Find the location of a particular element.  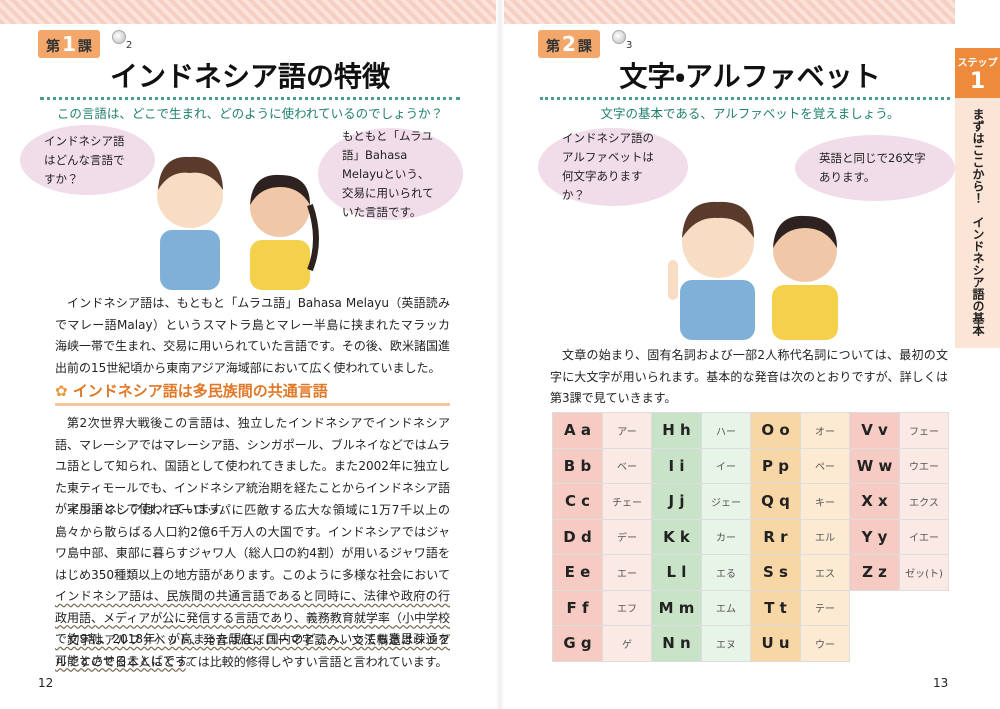

letter: C c is located at coordinates (577, 501).